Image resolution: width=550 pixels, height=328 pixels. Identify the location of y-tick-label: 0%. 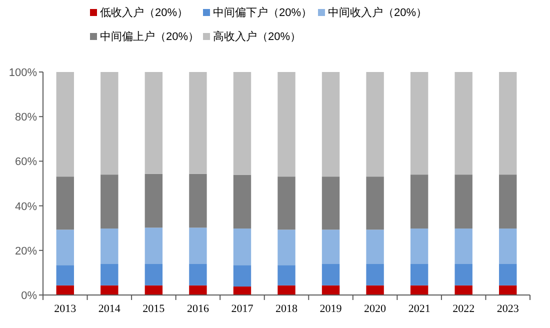
(29, 296).